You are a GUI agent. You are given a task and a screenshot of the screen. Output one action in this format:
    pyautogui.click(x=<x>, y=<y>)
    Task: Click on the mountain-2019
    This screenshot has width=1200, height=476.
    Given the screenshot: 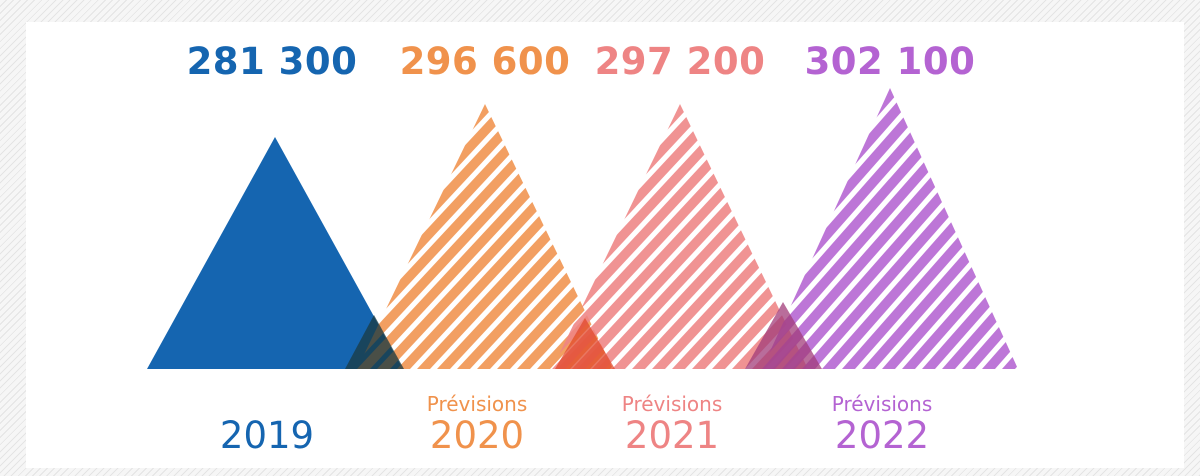 What is the action you would take?
    pyautogui.click(x=275, y=253)
    